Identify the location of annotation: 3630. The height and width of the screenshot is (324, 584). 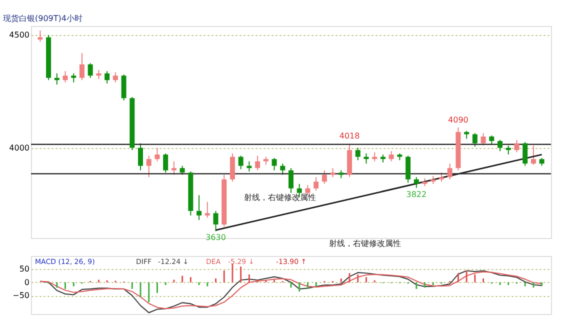
(216, 237).